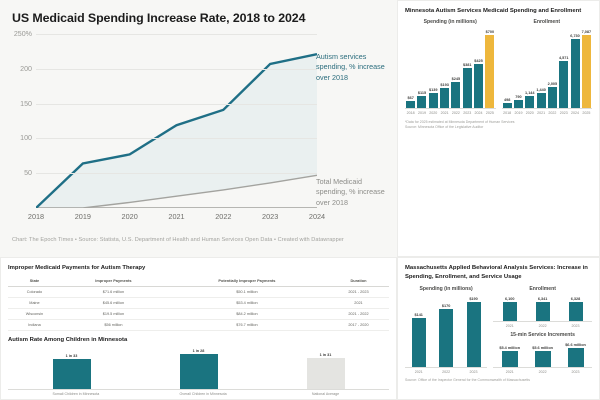 The height and width of the screenshot is (400, 600). Describe the element at coordinates (28, 173) in the screenshot. I see `y-axis-tick: 50` at that location.